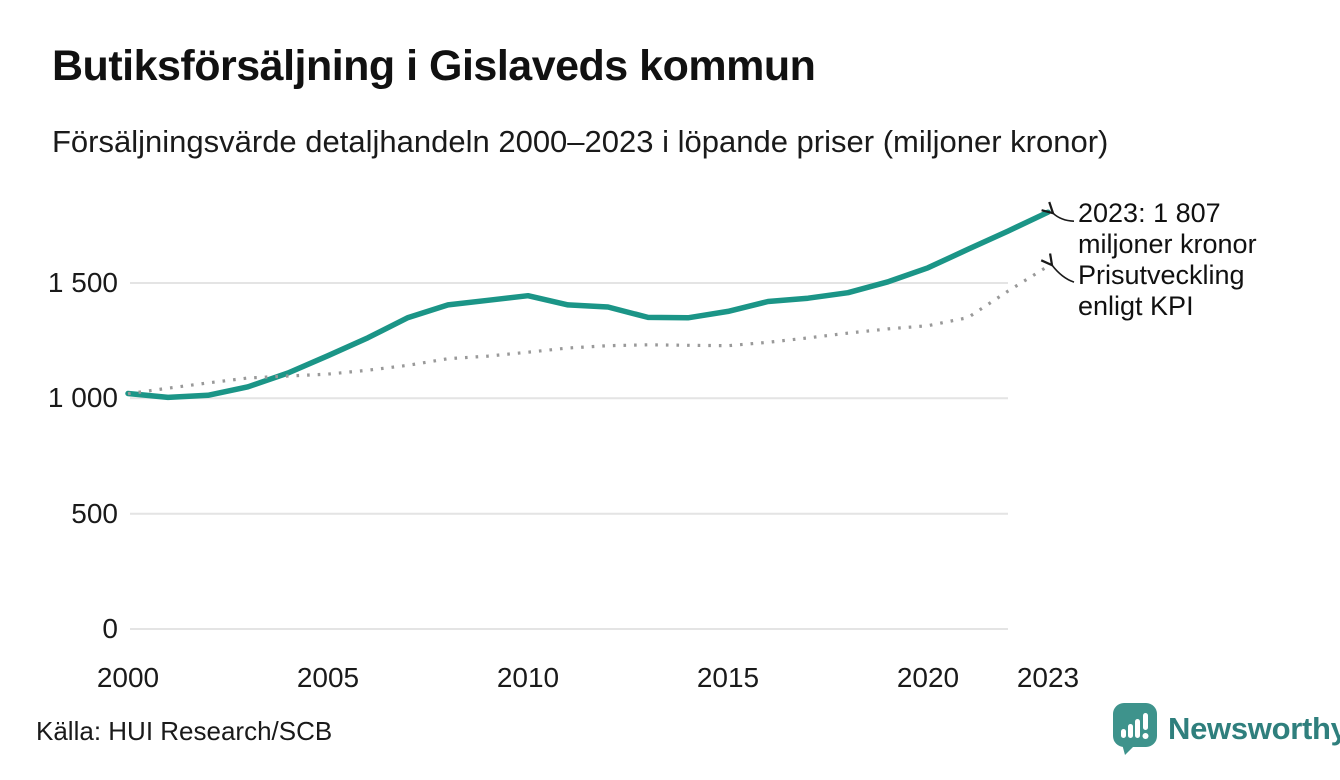 This screenshot has width=1340, height=780. Describe the element at coordinates (1254, 728) in the screenshot. I see `newsworthy-wordmark: Newsworthy` at that location.